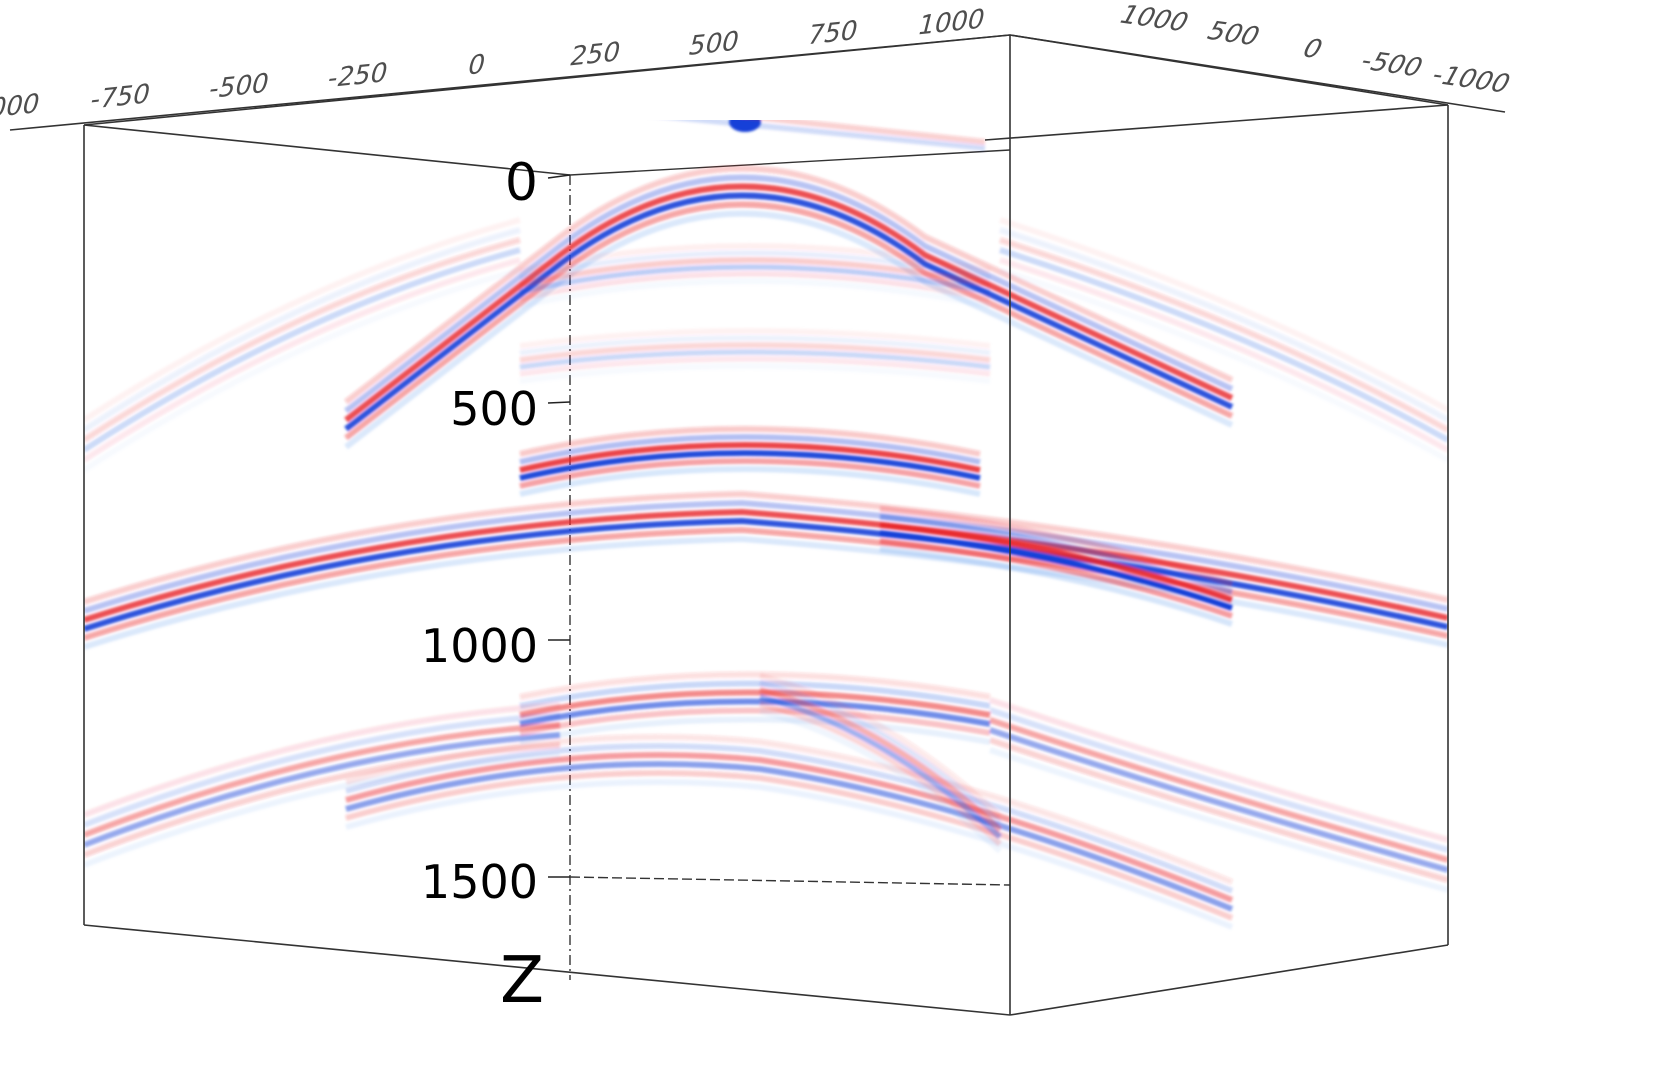  What do you see at coordinates (476, 65) in the screenshot?
I see `top-axis-label-4: 0` at bounding box center [476, 65].